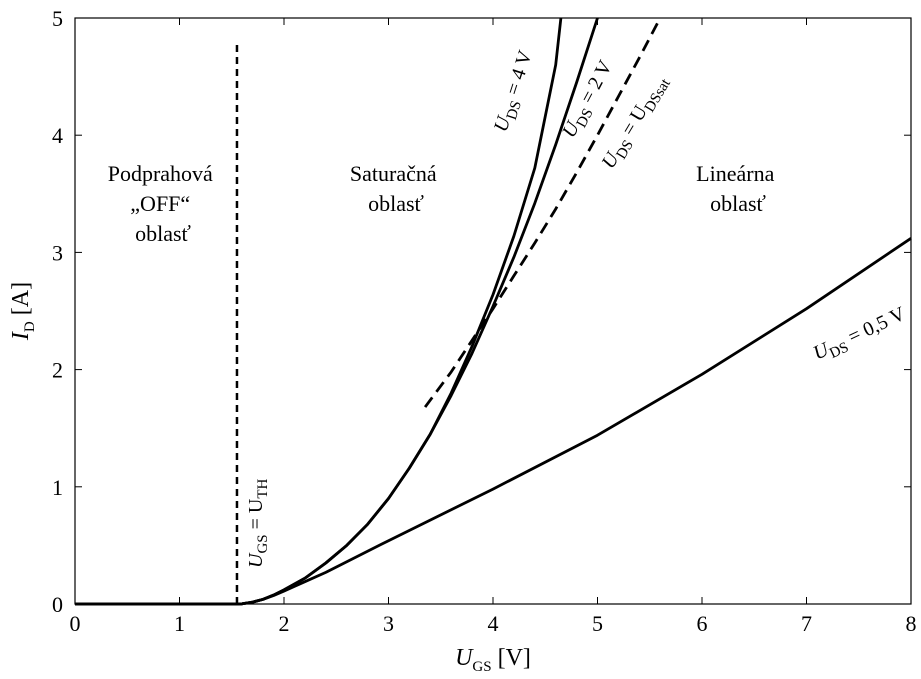  Describe the element at coordinates (702, 623) in the screenshot. I see `x-tick-label: 6` at that location.